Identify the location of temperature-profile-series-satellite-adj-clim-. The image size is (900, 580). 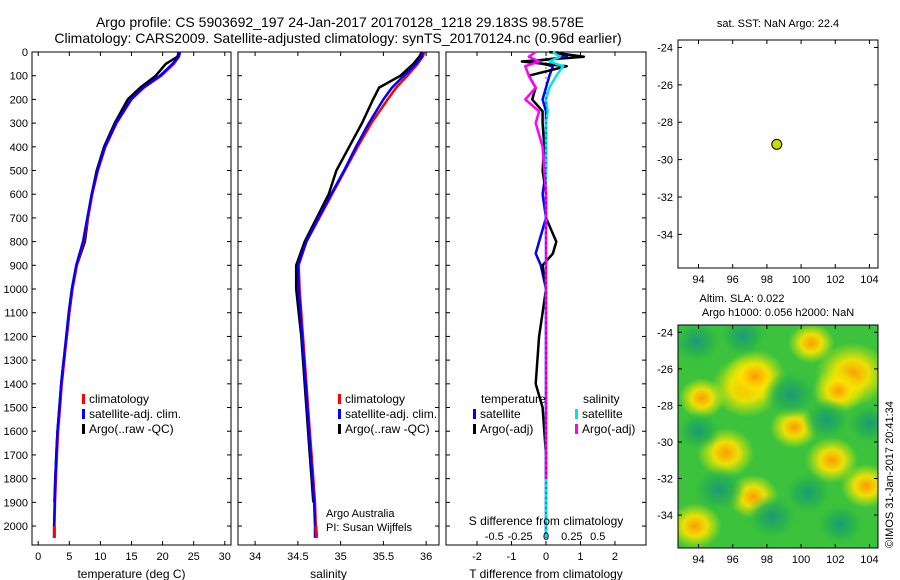
(117, 294).